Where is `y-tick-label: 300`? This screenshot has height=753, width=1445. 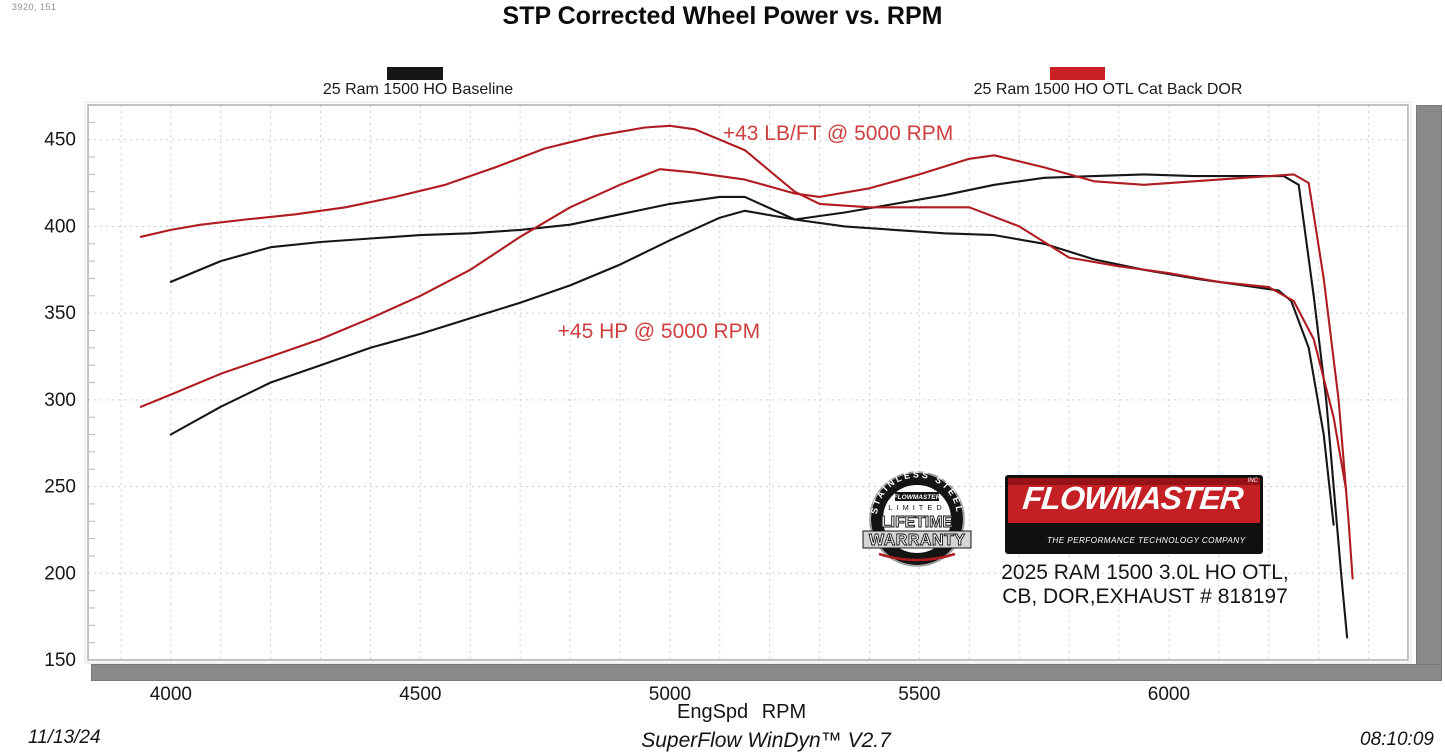
y-tick-label: 300 is located at coordinates (60, 400).